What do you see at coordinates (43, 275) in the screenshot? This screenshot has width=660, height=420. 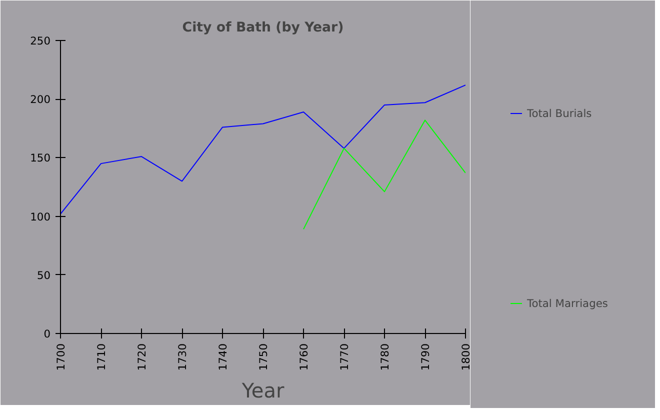 I see `y-tick-label: 50` at bounding box center [43, 275].